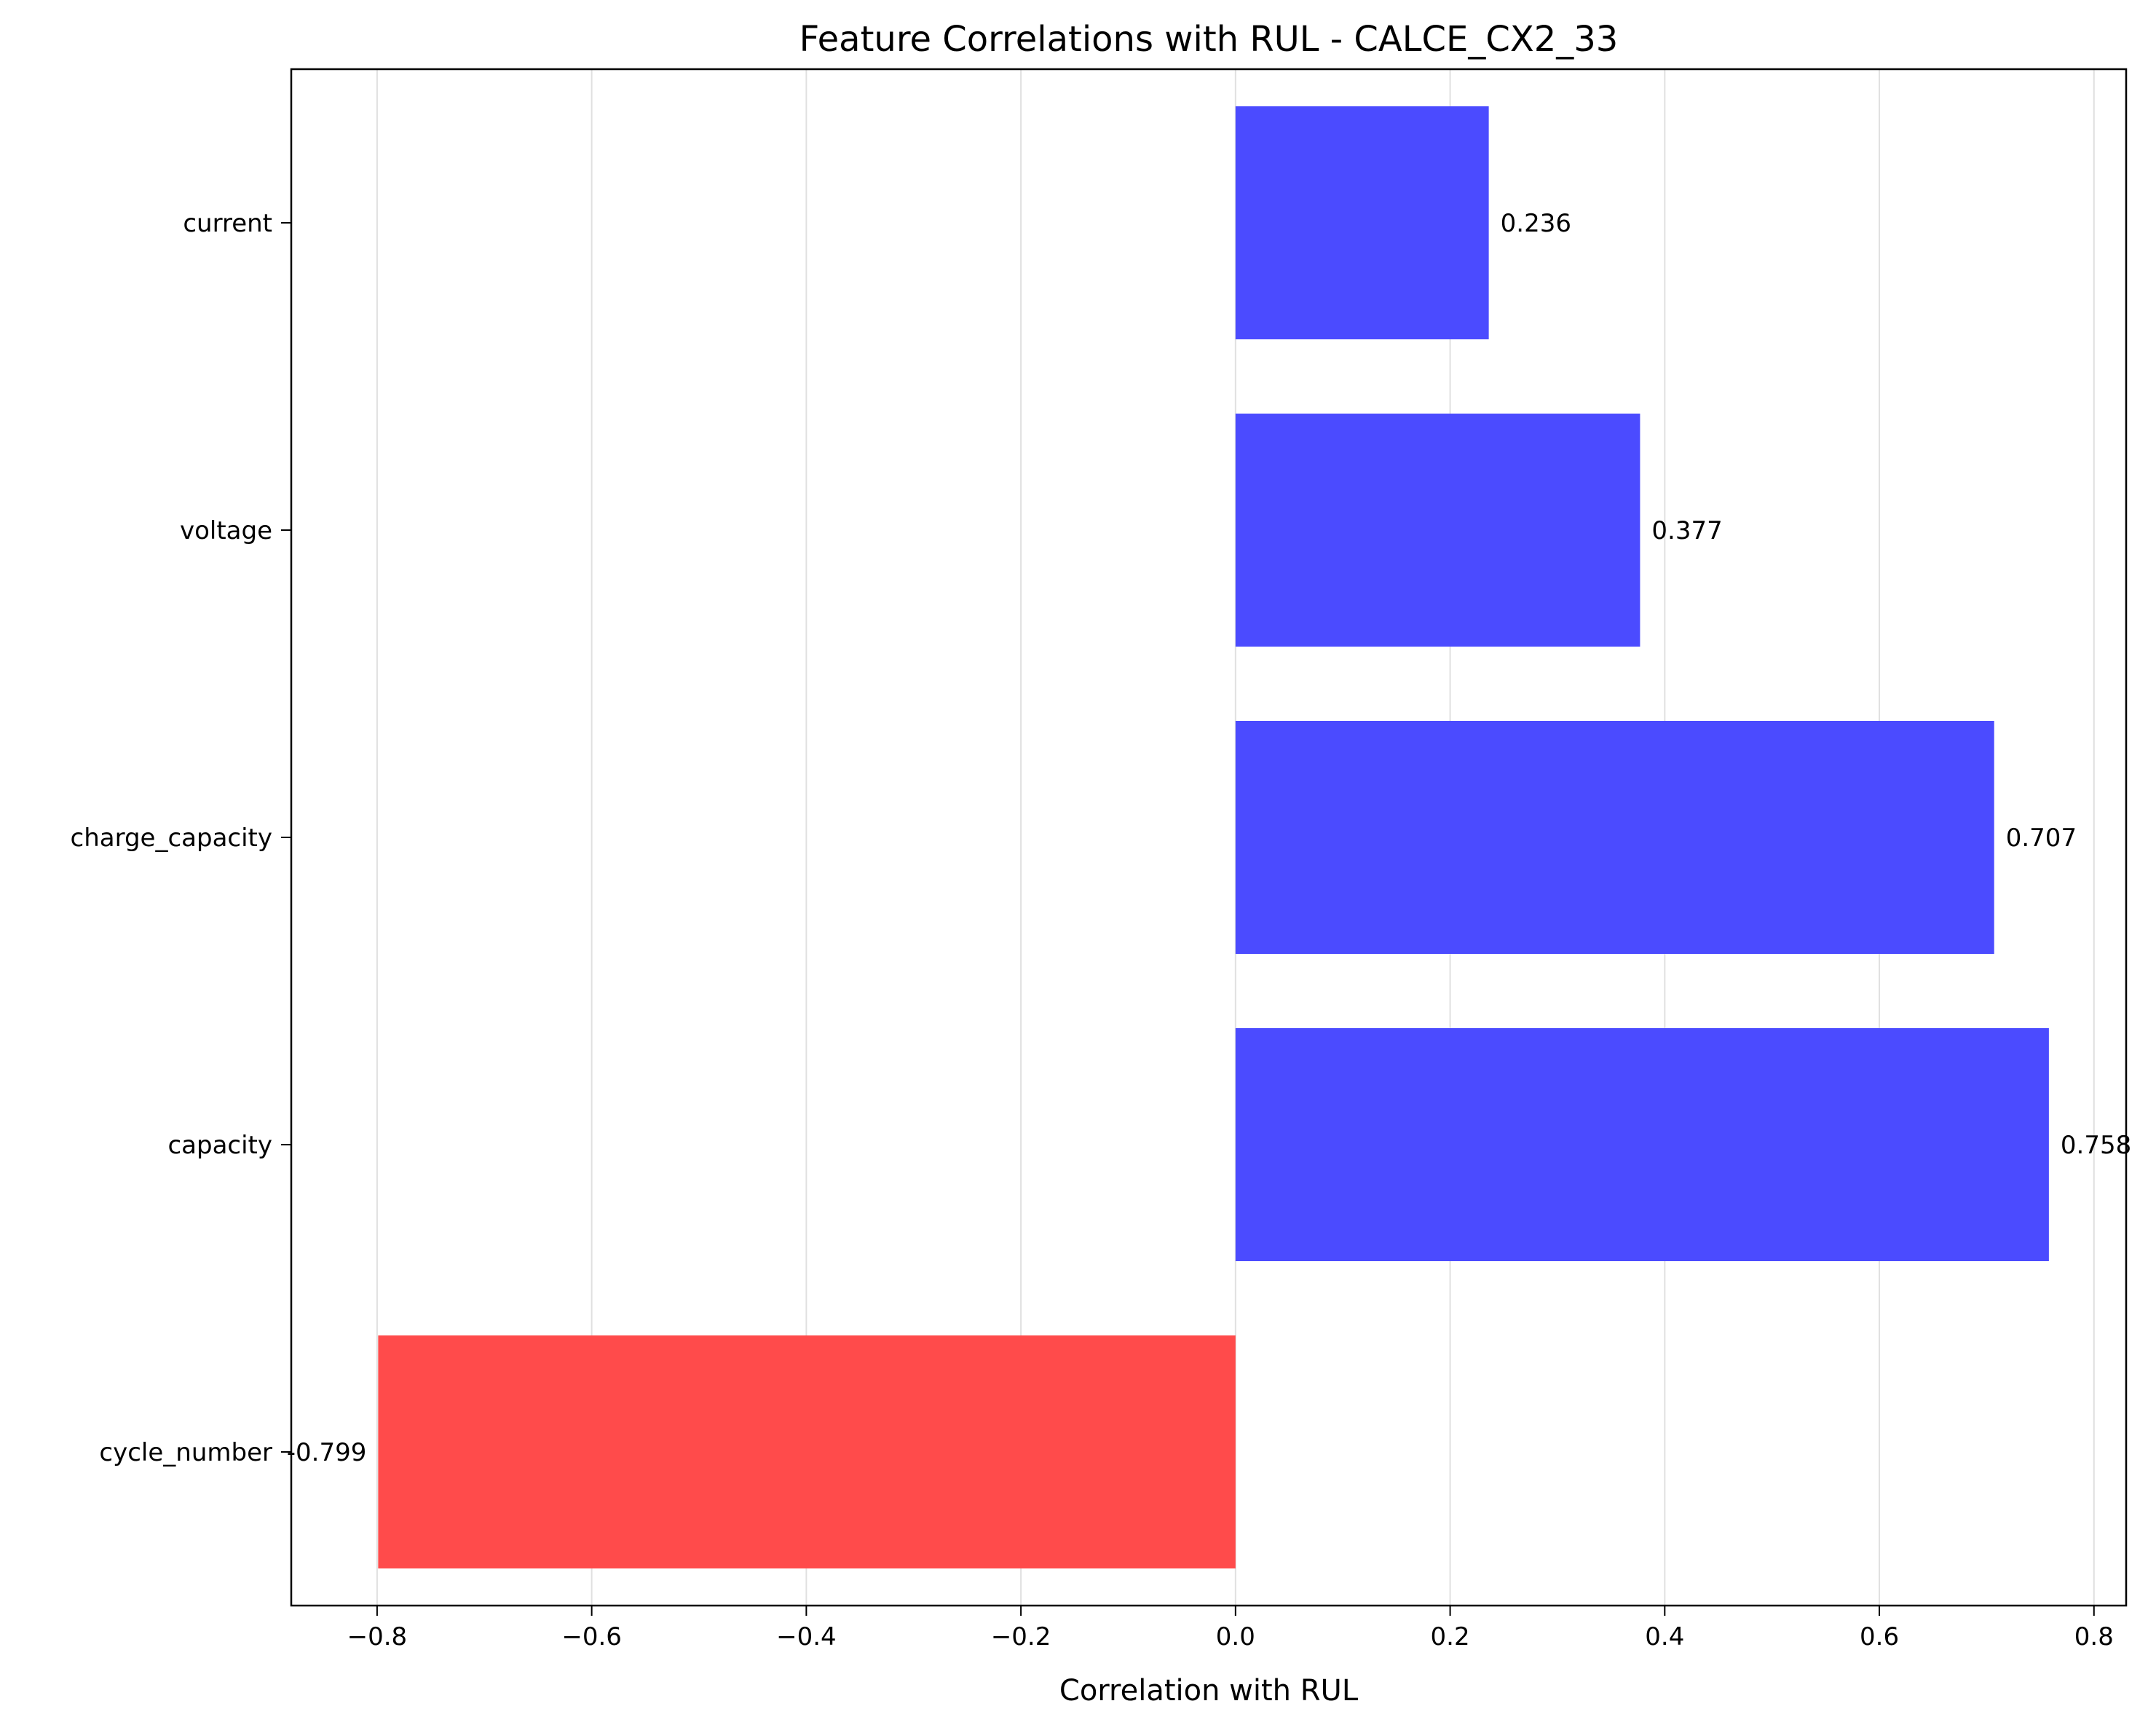 Image resolution: width=2156 pixels, height=1725 pixels. What do you see at coordinates (2042, 838) in the screenshot?
I see `data-label-charge_capacity: 0.707` at bounding box center [2042, 838].